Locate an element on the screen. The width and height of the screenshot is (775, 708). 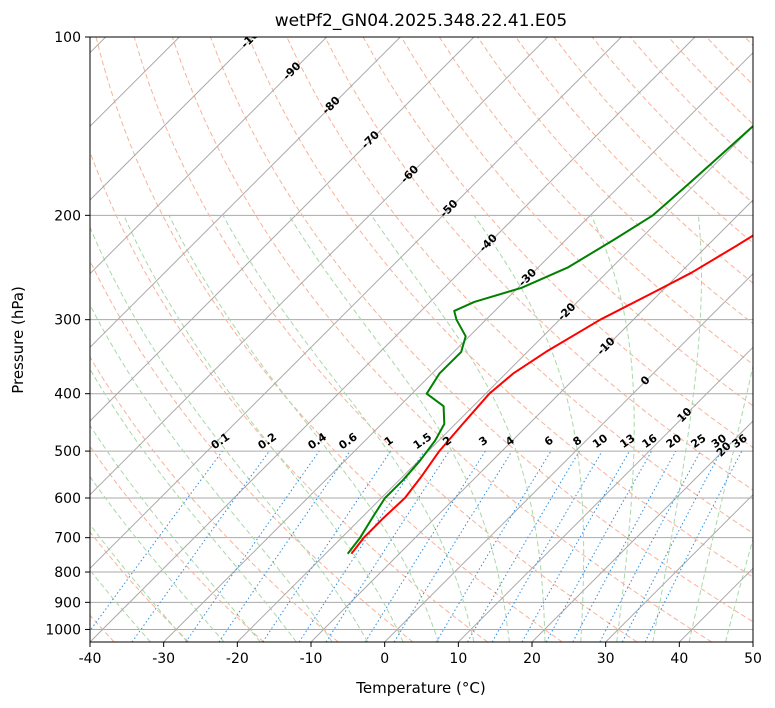
x-tick-label: -40 is located at coordinates (90, 659).